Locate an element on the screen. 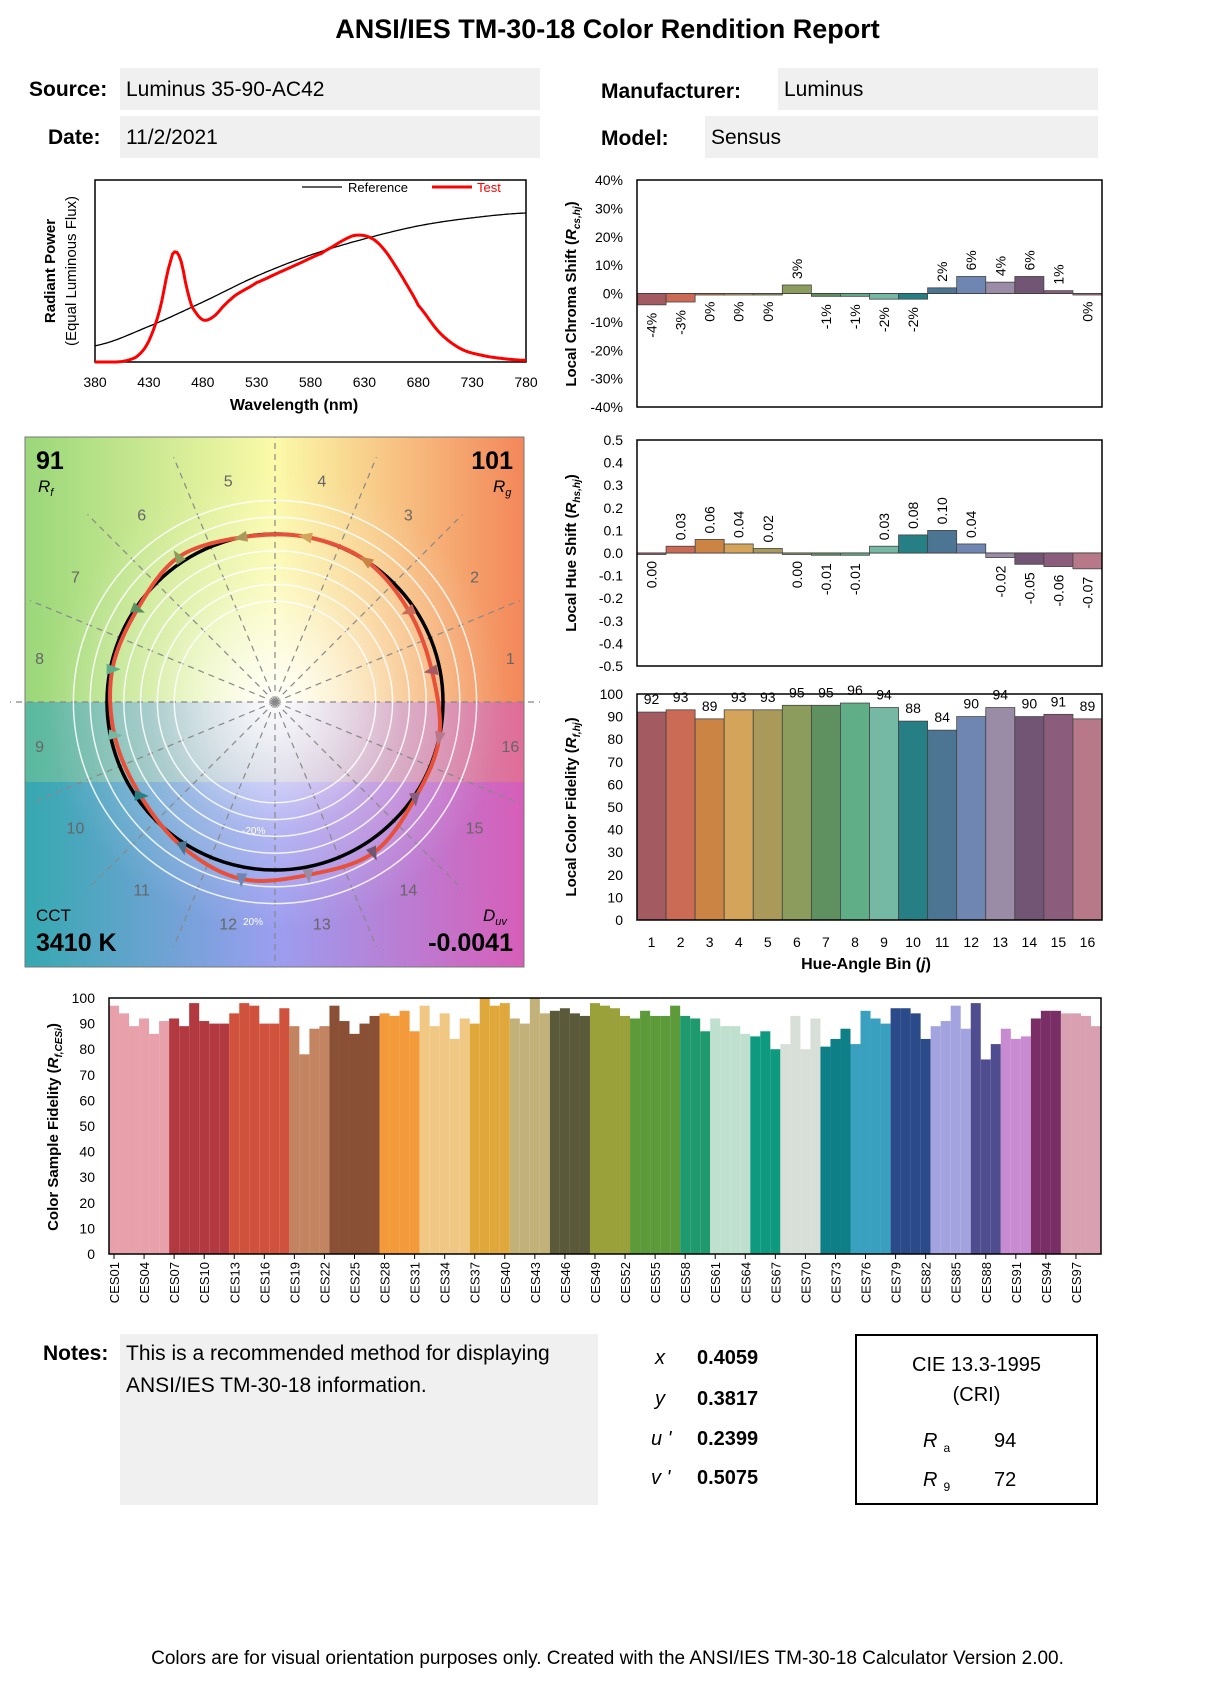 This screenshot has height=1681, width=1215. bin-number: 6 is located at coordinates (141, 515).